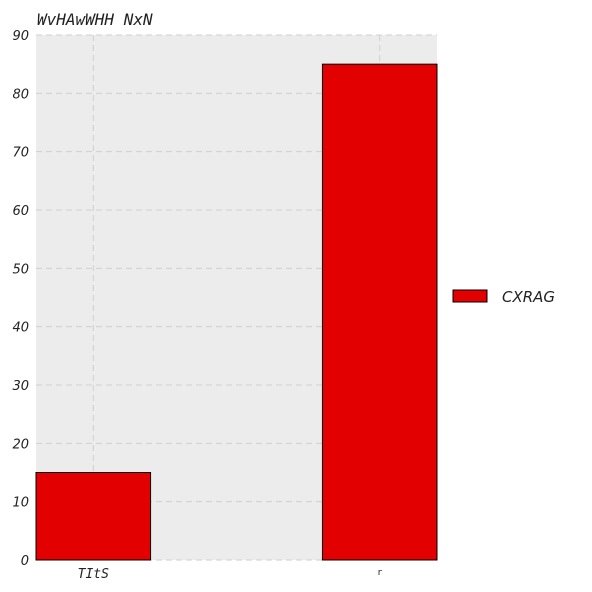 This screenshot has height=592, width=592. Describe the element at coordinates (528, 297) in the screenshot. I see `legend-label-cxrag: CXRAG` at that location.